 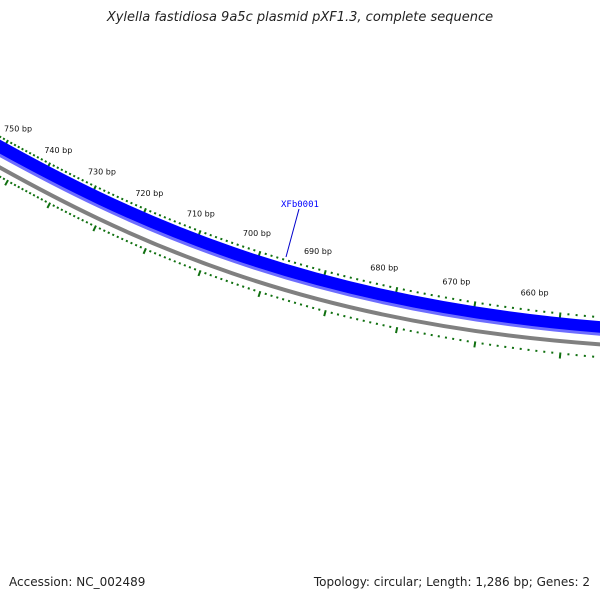 What do you see at coordinates (149, 193) in the screenshot?
I see `tick-label: 720 bp` at bounding box center [149, 193].